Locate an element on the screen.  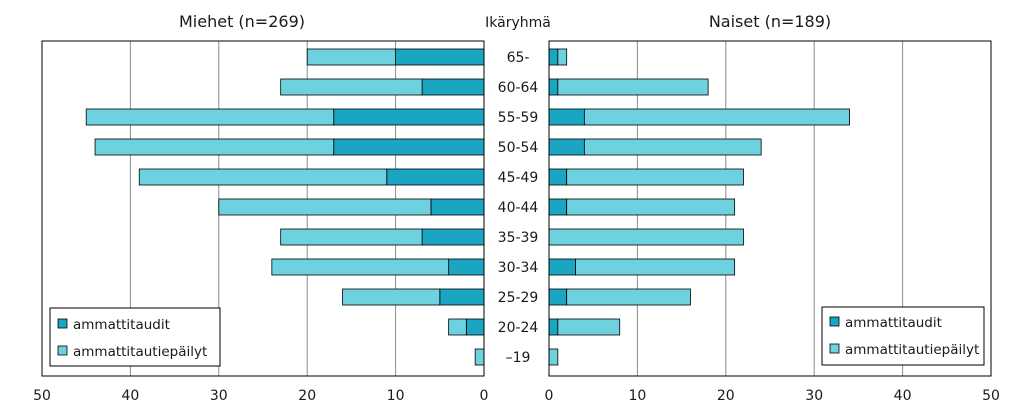
bar-left-30-34-ammattitautiepailyt is located at coordinates (360, 267).